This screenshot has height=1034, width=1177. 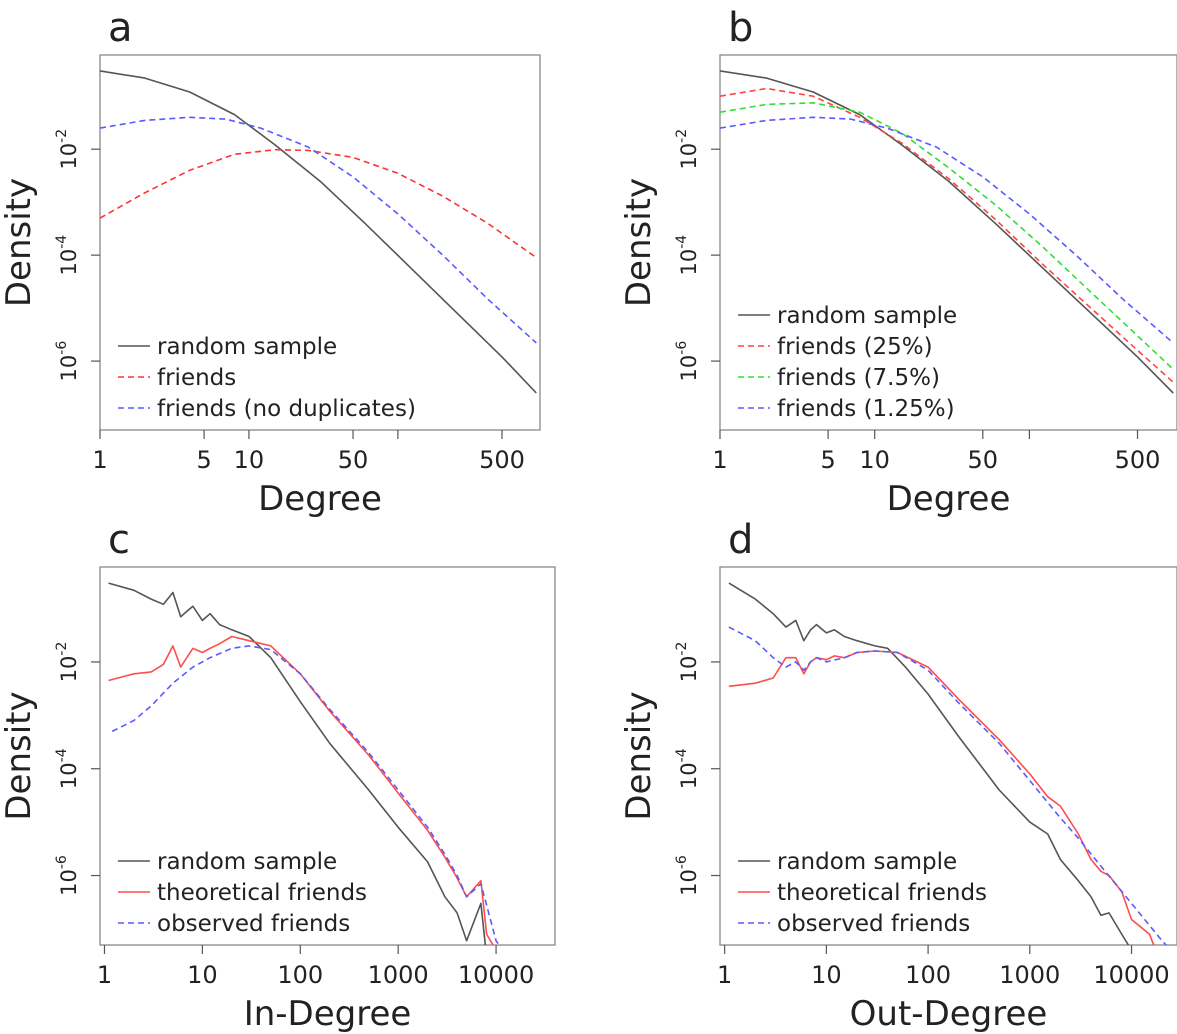 I want to click on panel-label-b: b, so click(x=740, y=28).